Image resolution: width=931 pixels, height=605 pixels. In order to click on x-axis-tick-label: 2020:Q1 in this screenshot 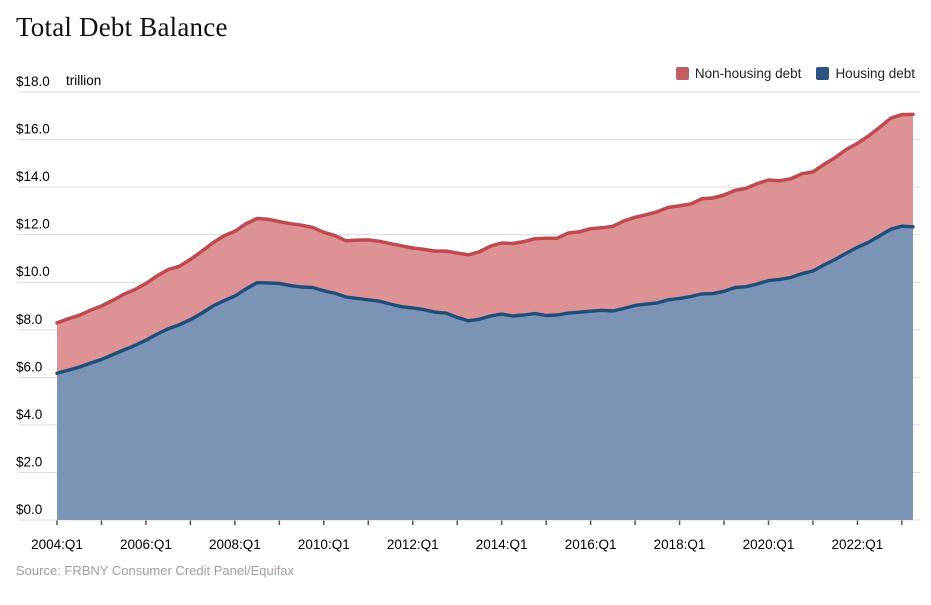, I will do `click(769, 544)`.